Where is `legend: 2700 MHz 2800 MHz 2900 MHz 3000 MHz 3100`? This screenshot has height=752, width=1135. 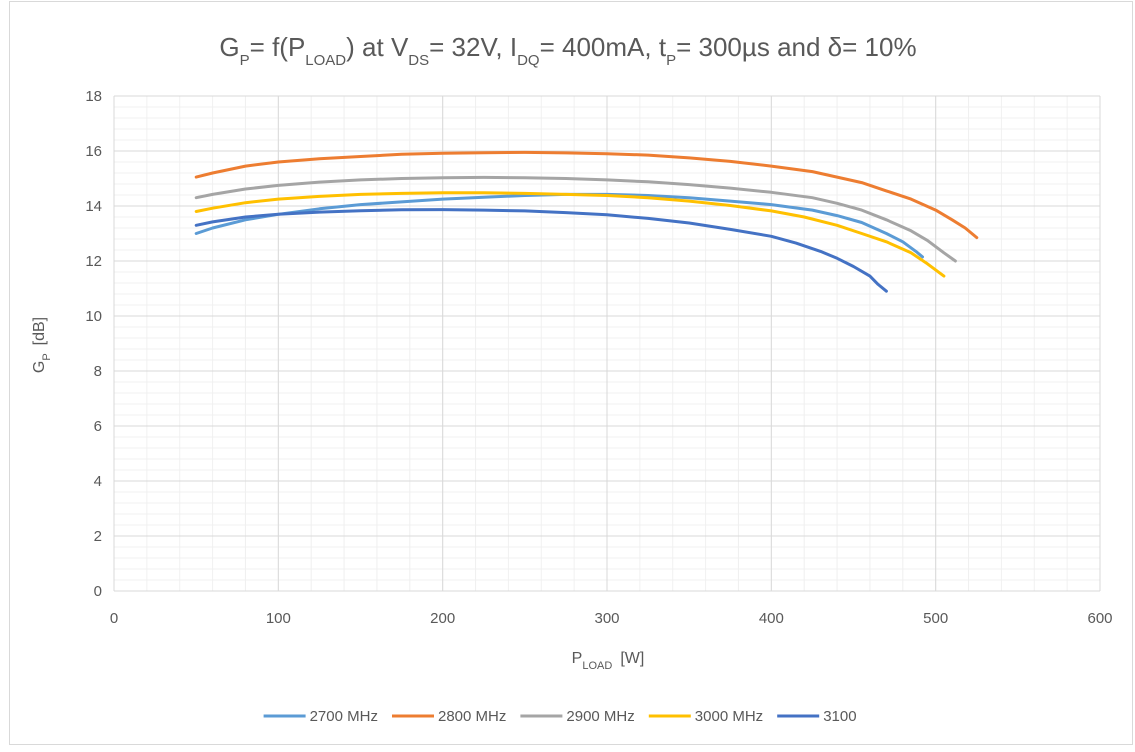
legend: 2700 MHz 2800 MHz 2900 MHz 3000 MHz 3100 is located at coordinates (560, 716).